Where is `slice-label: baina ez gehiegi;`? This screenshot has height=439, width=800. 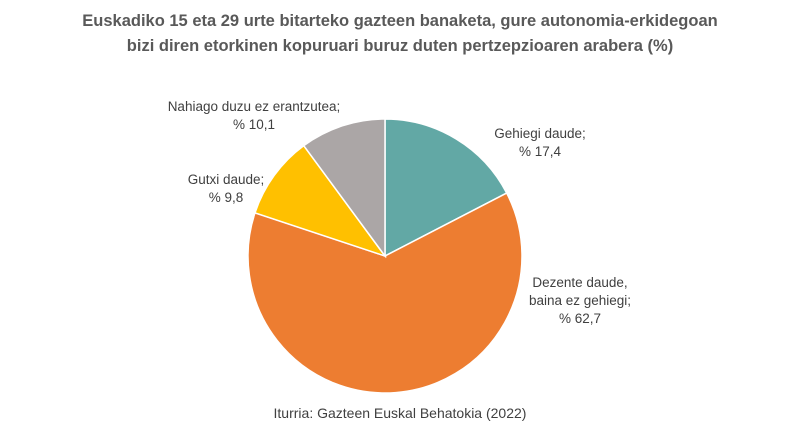 slice-label: baina ez gehiegi; is located at coordinates (580, 300).